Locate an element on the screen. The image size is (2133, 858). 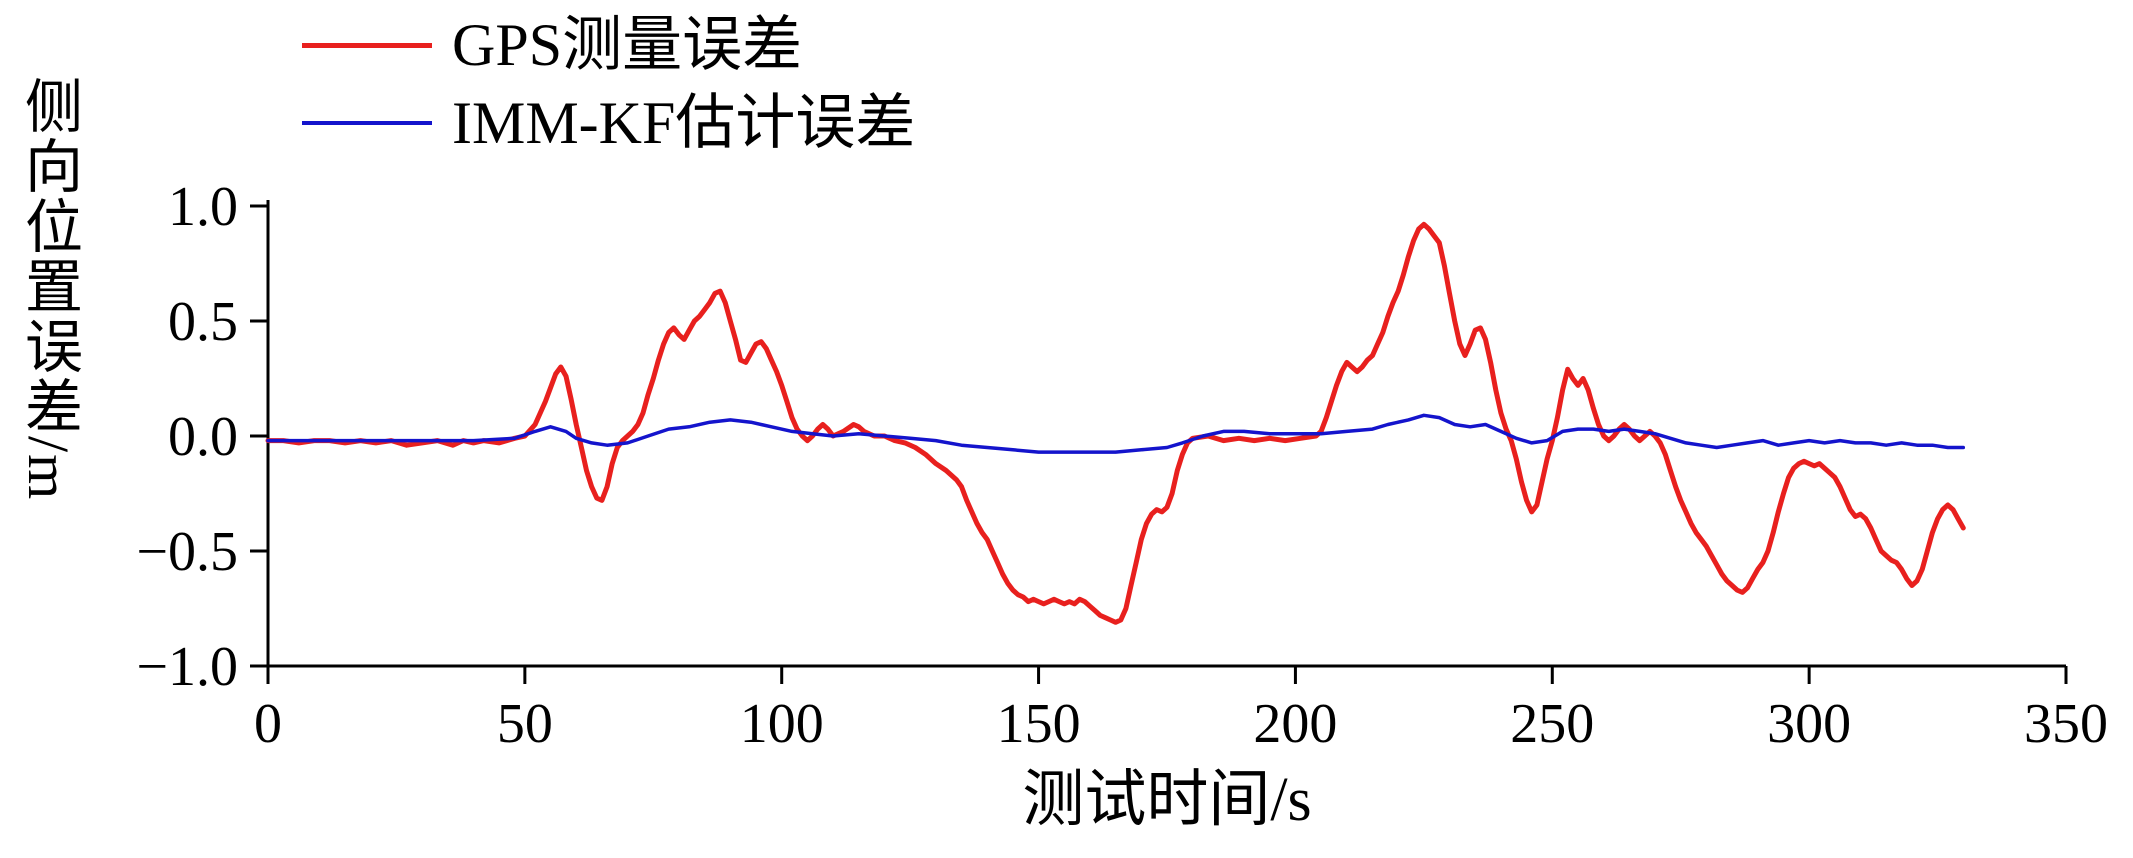
x-tick-label: 100 is located at coordinates (782, 724).